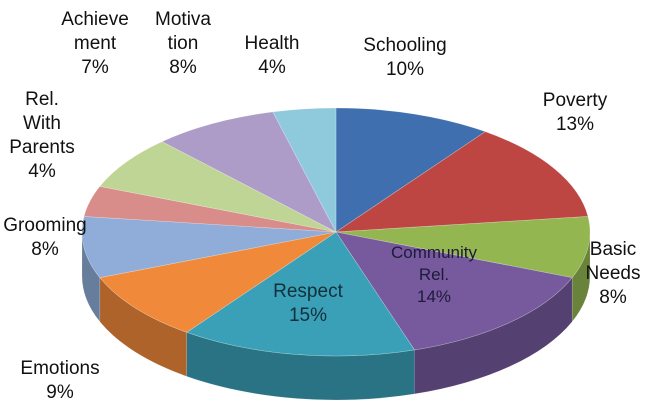 This screenshot has height=410, width=653. I want to click on category-label: Basic Needs, so click(613, 261).